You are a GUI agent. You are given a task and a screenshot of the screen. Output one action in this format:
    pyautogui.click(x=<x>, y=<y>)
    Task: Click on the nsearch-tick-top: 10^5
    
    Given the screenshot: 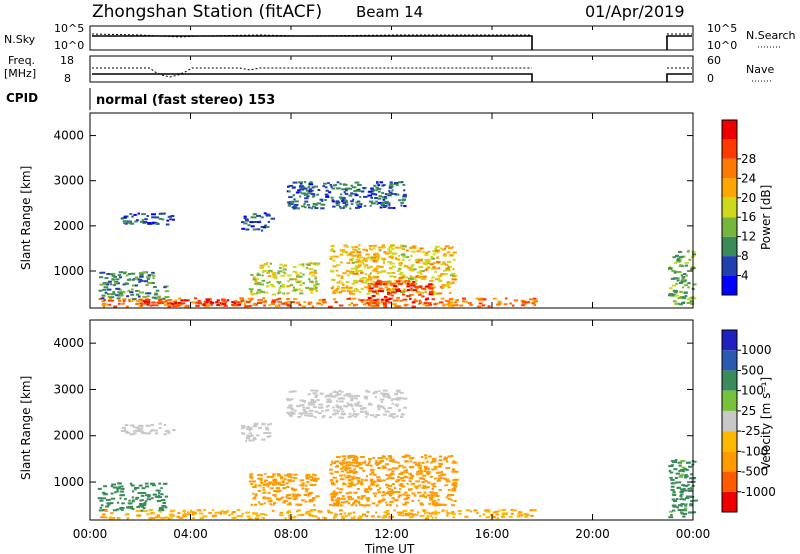 What is the action you would take?
    pyautogui.click(x=722, y=28)
    